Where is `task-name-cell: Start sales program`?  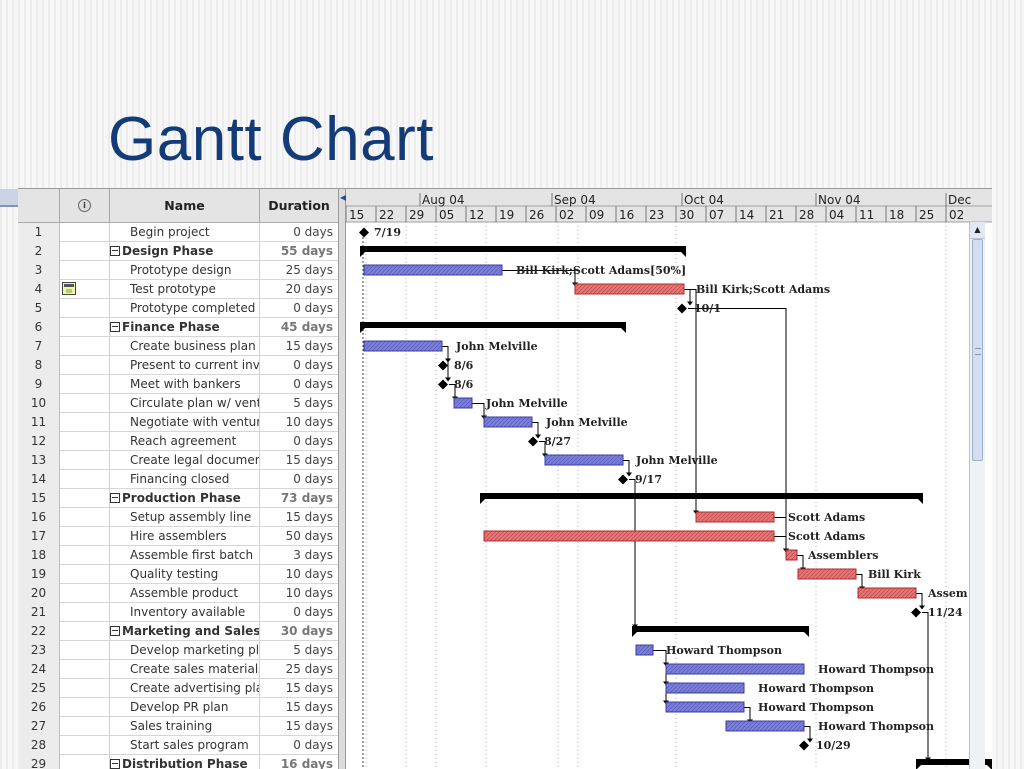
task-name-cell: Start sales program is located at coordinates (185, 745).